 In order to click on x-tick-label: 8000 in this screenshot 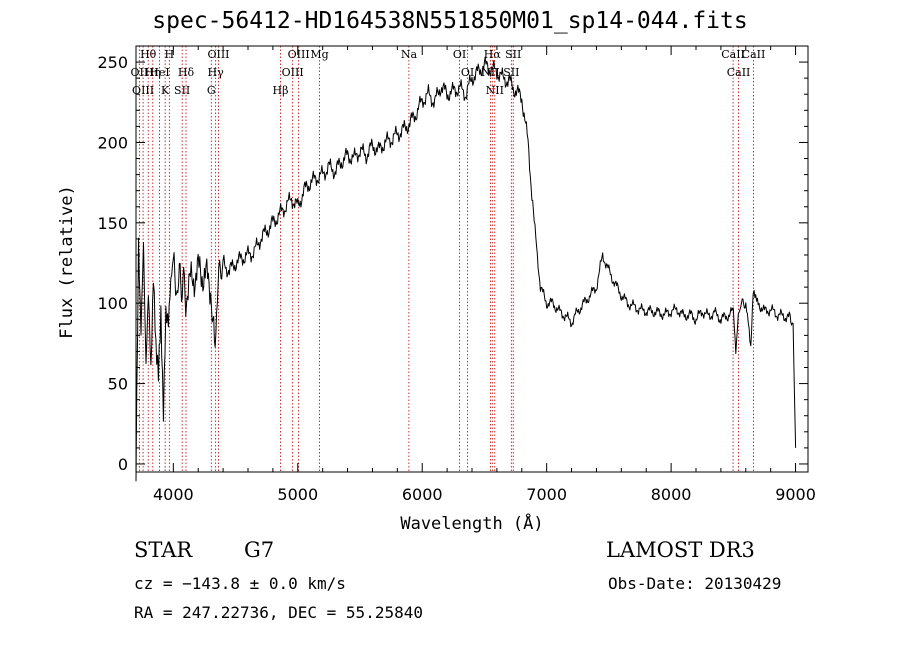, I will do `click(671, 494)`.